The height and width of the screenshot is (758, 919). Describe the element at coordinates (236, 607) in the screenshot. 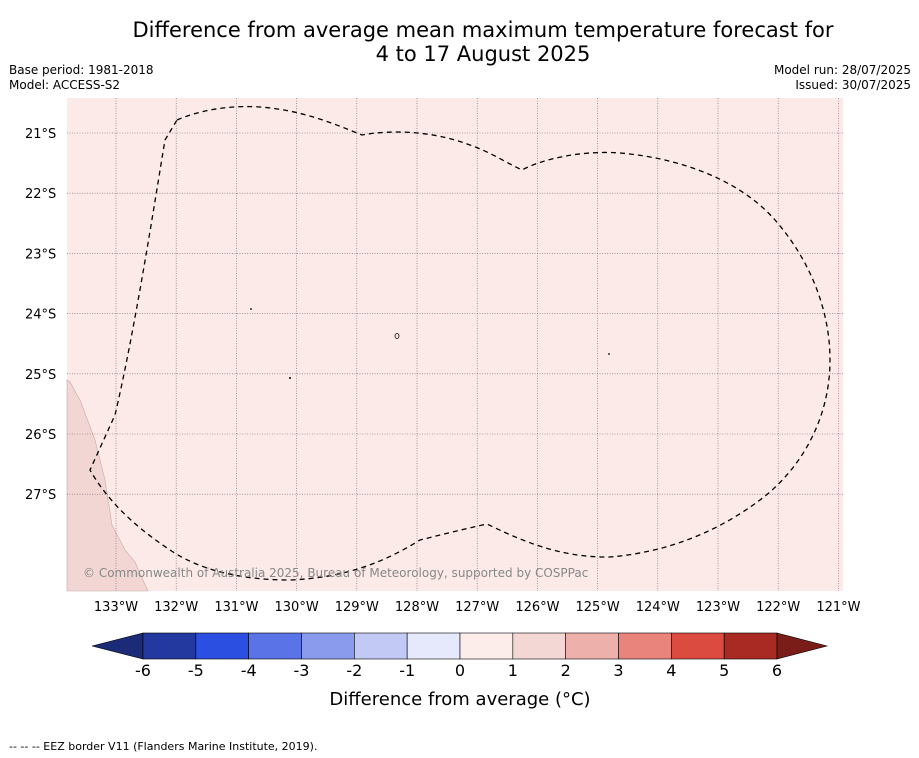

I see `lon-label: 131°W` at that location.